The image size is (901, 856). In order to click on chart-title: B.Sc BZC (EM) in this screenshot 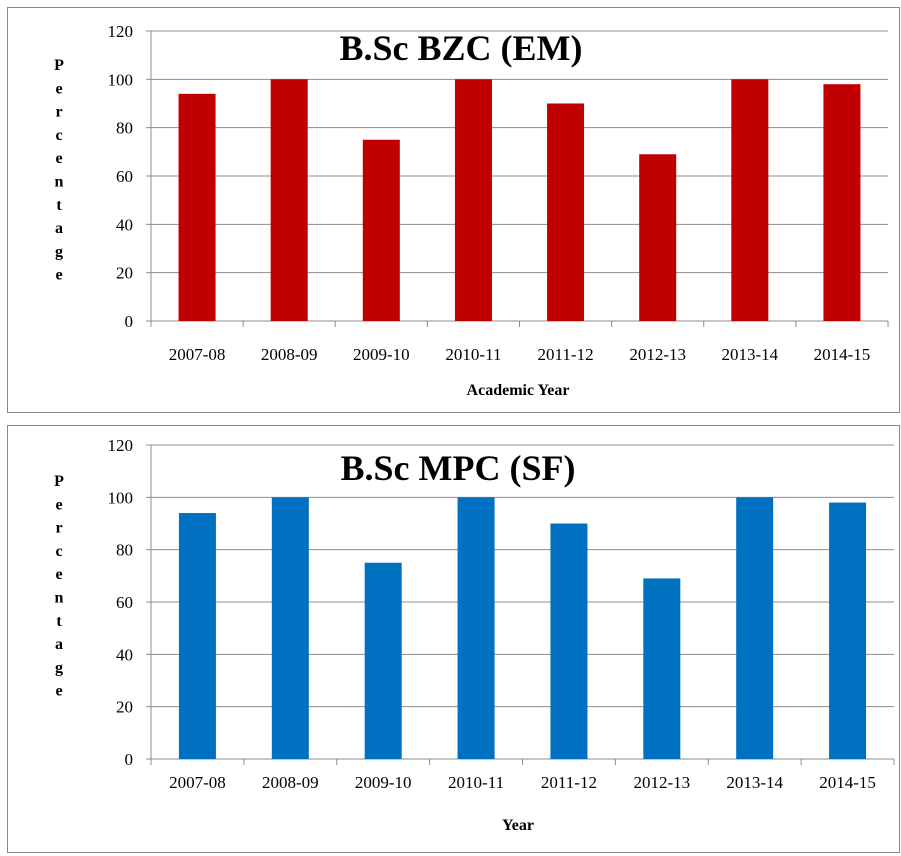, I will do `click(461, 48)`.